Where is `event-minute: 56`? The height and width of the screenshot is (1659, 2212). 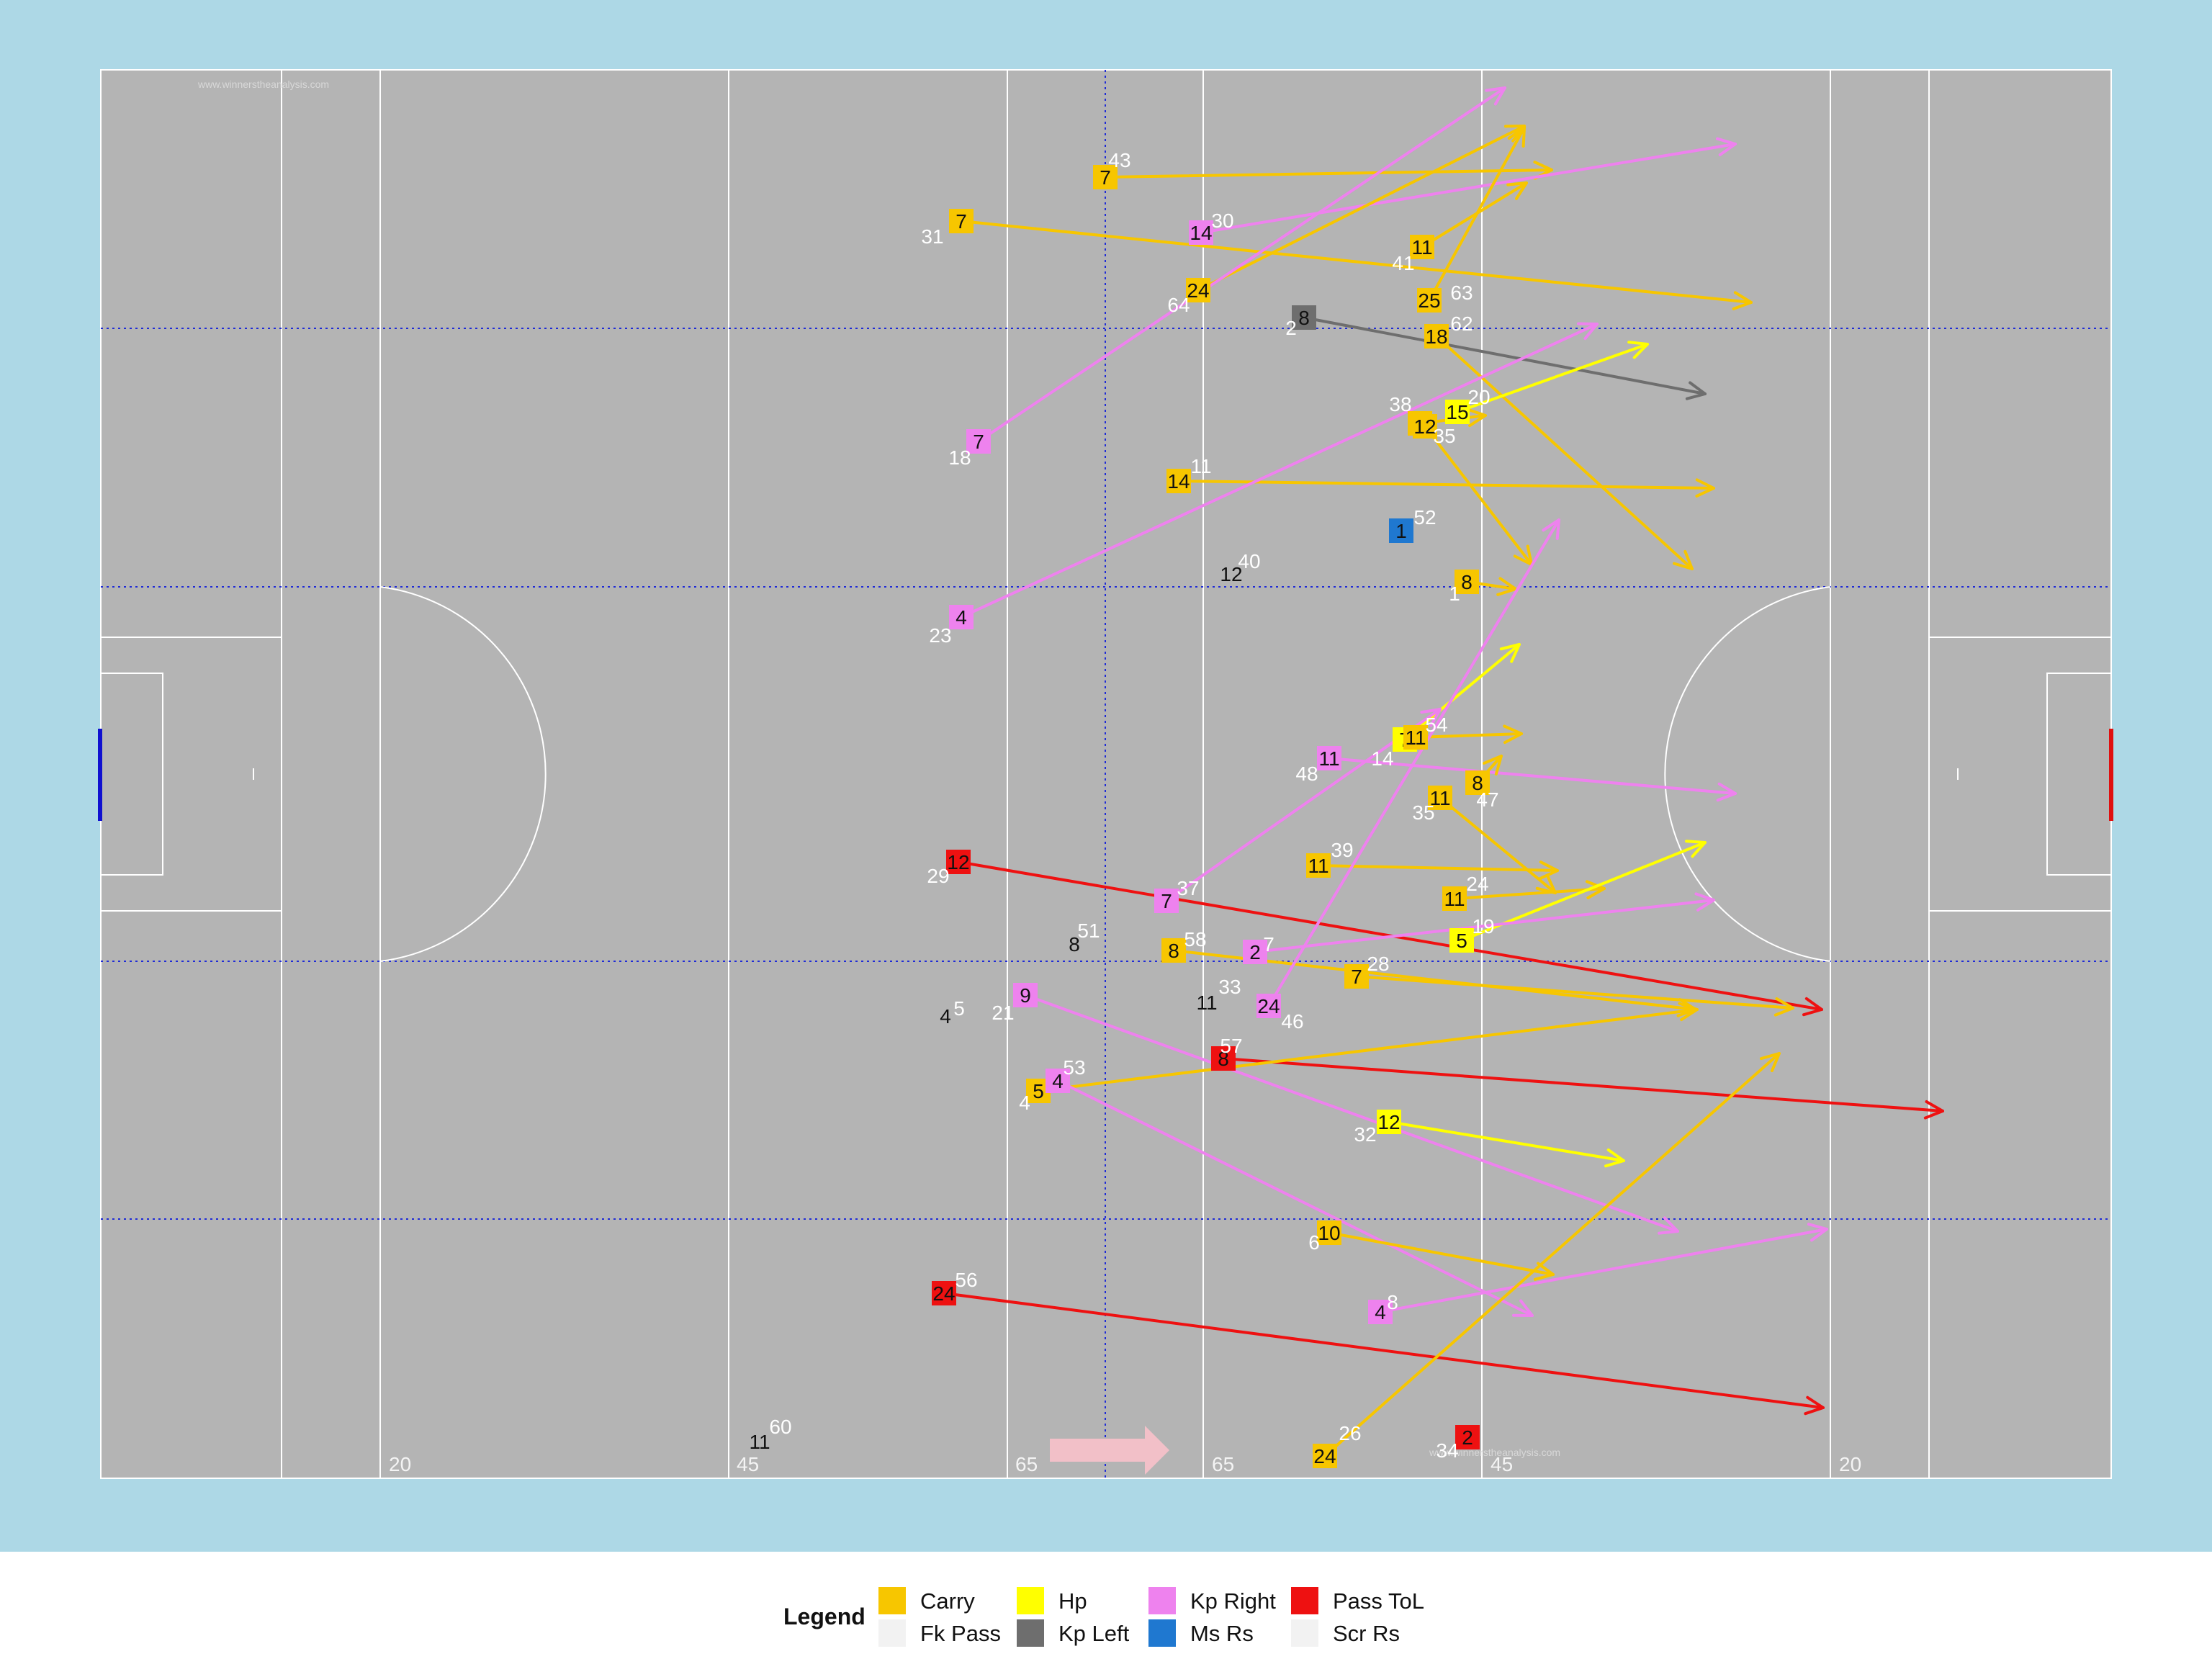 event-minute: 56 is located at coordinates (966, 1280).